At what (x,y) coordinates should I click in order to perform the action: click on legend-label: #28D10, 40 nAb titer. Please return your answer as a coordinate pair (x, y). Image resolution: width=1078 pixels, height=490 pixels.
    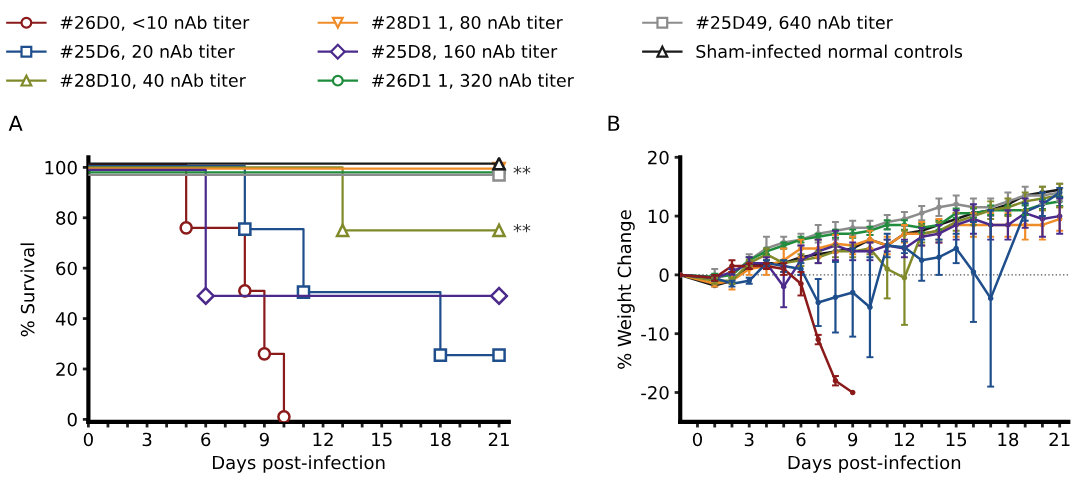
    Looking at the image, I should click on (153, 81).